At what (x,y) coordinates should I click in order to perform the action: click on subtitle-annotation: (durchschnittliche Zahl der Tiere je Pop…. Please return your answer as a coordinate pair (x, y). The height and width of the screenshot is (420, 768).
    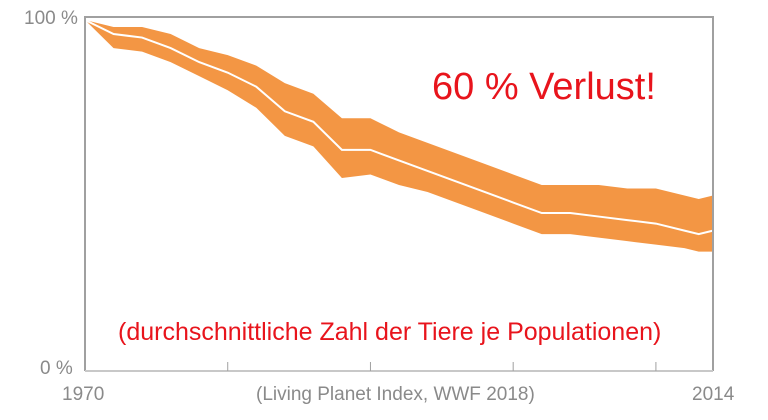
    Looking at the image, I should click on (390, 332).